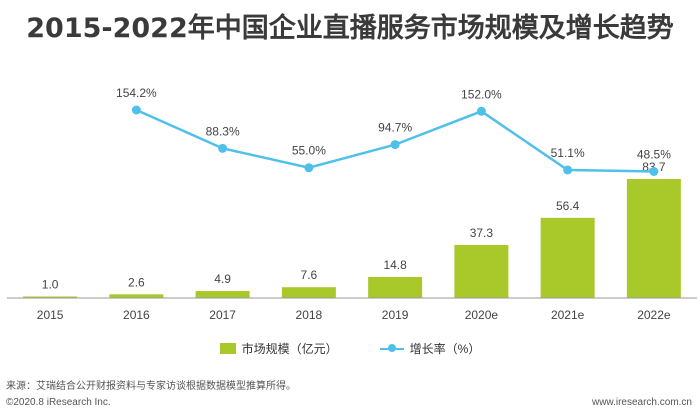  Describe the element at coordinates (223, 131) in the screenshot. I see `growth-label-2017: 88.3%` at that location.